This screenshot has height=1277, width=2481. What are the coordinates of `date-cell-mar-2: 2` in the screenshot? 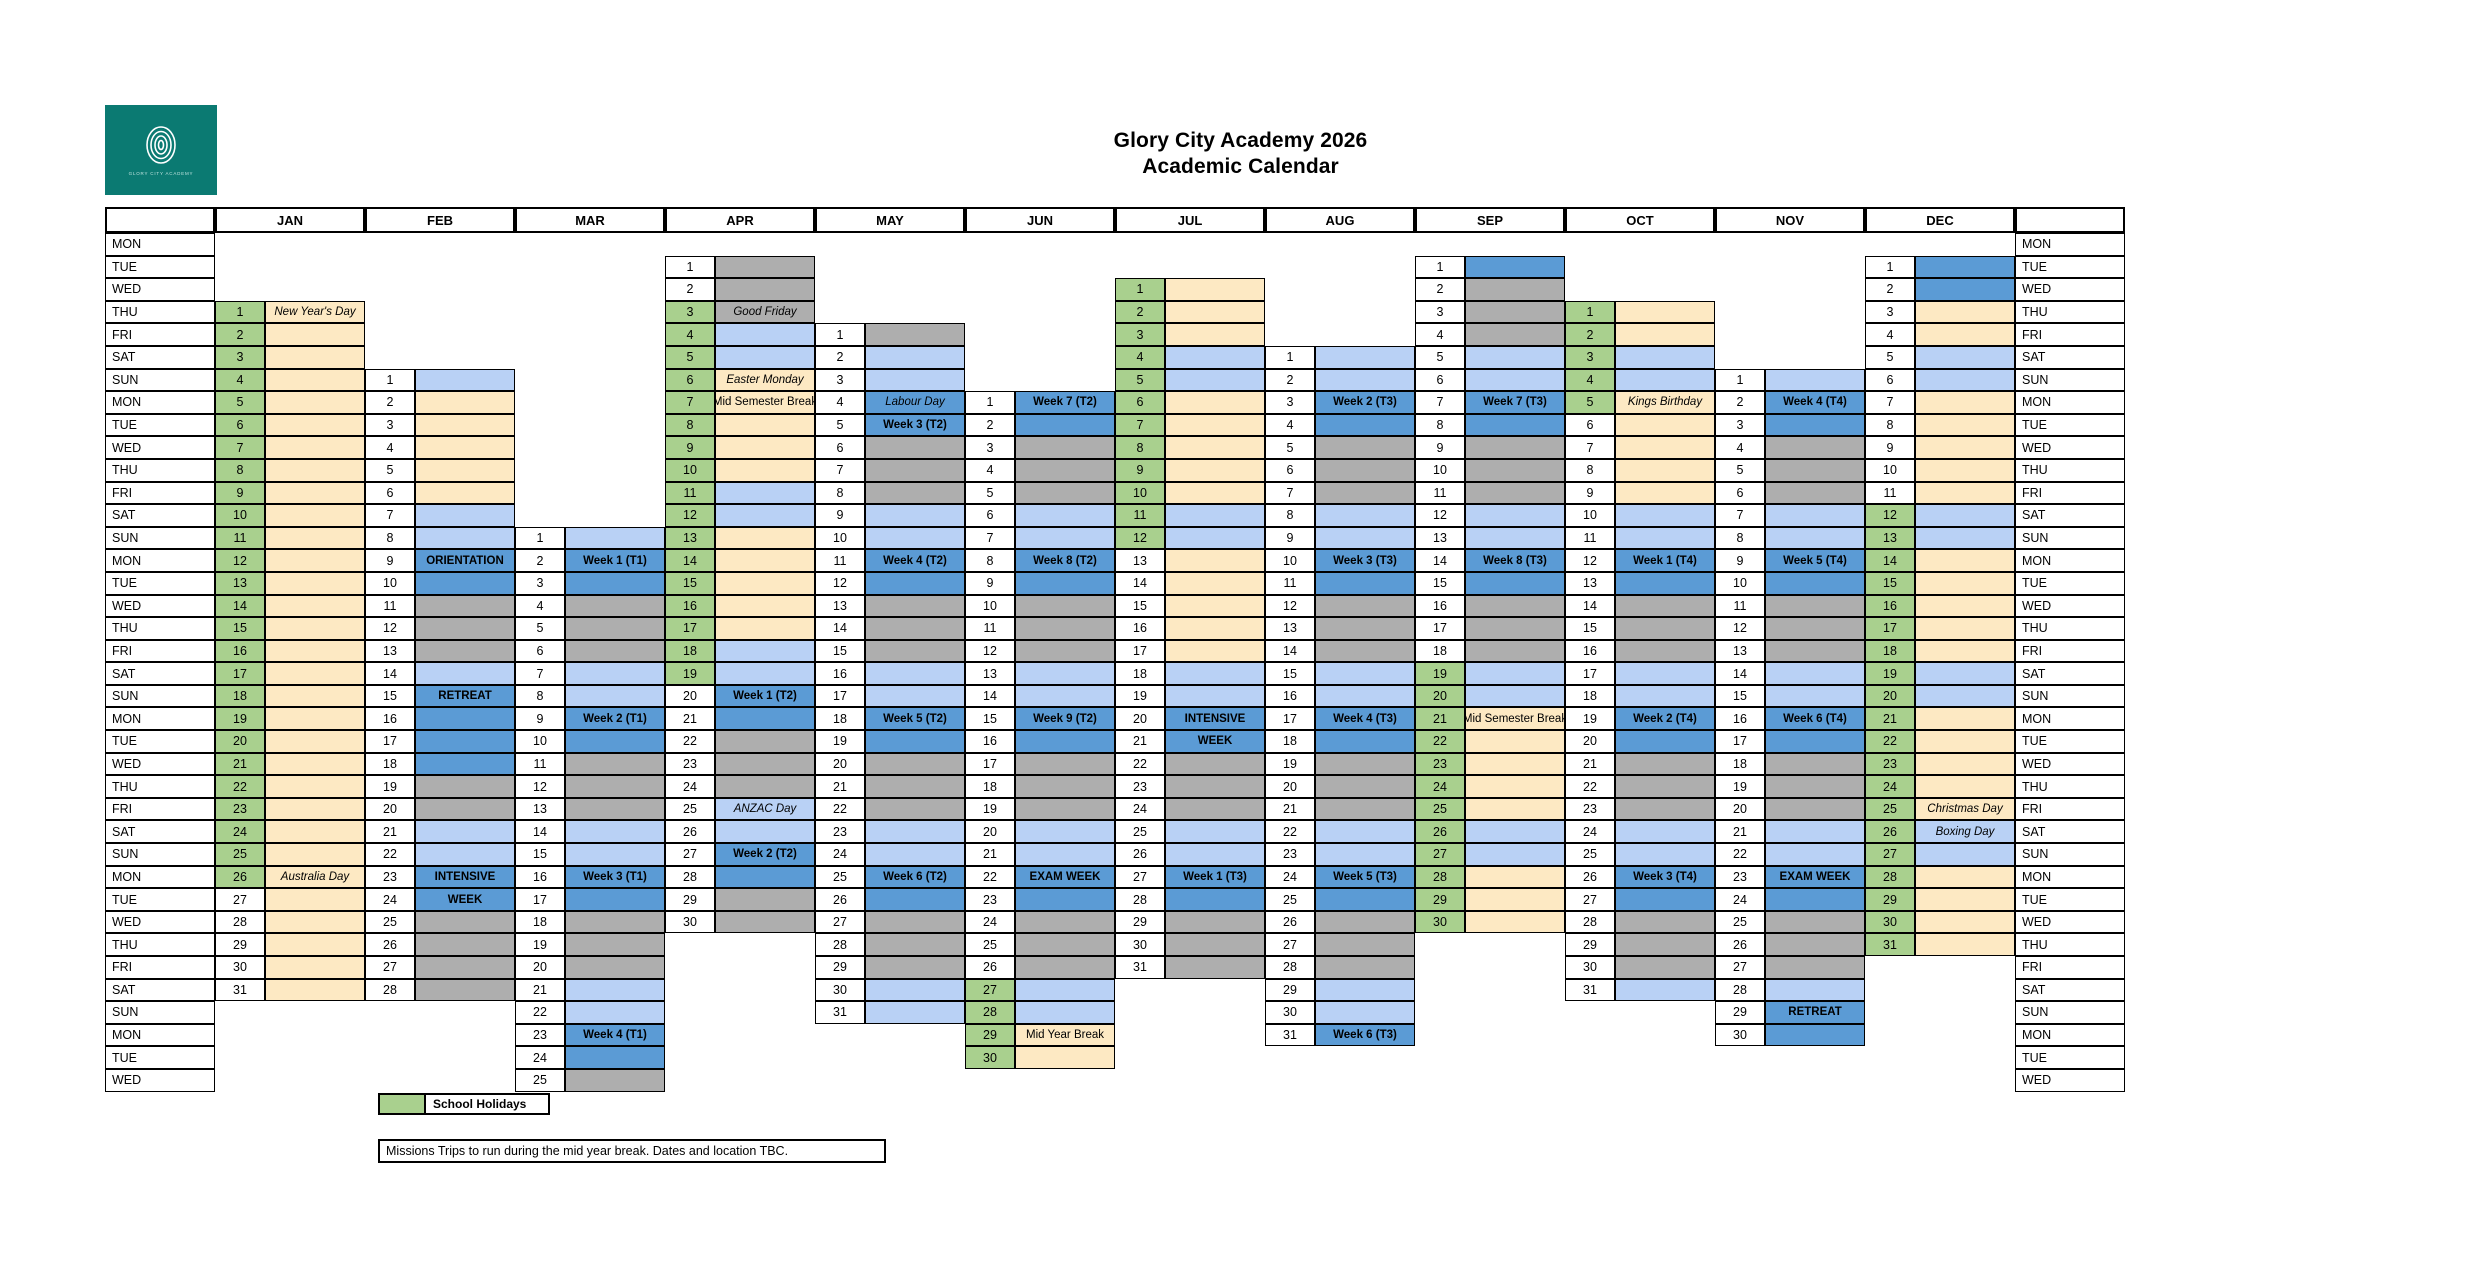 It's located at (540, 560).